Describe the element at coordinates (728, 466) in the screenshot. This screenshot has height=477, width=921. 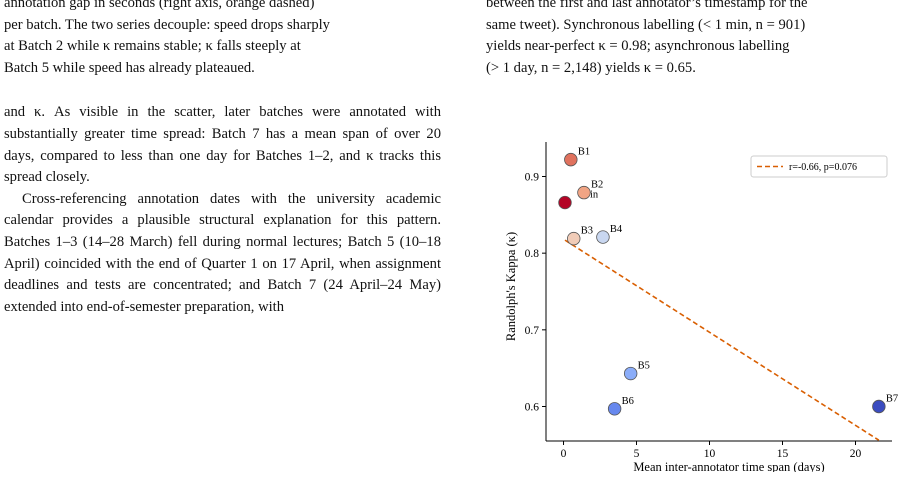
I see `x-axis-label: Mean inter-annotator time span (days)` at that location.